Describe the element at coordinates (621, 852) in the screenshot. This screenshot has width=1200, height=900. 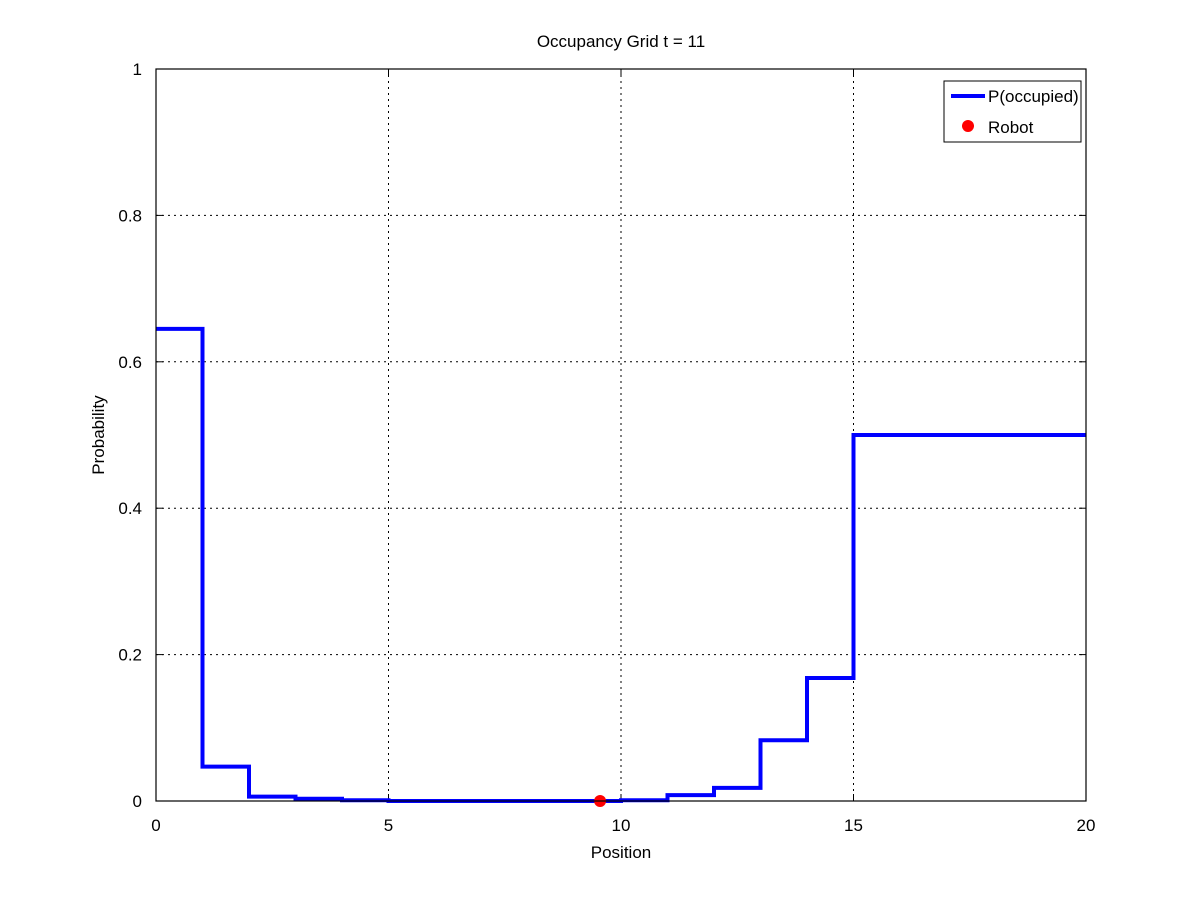
I see `x-axis-label: Position` at that location.